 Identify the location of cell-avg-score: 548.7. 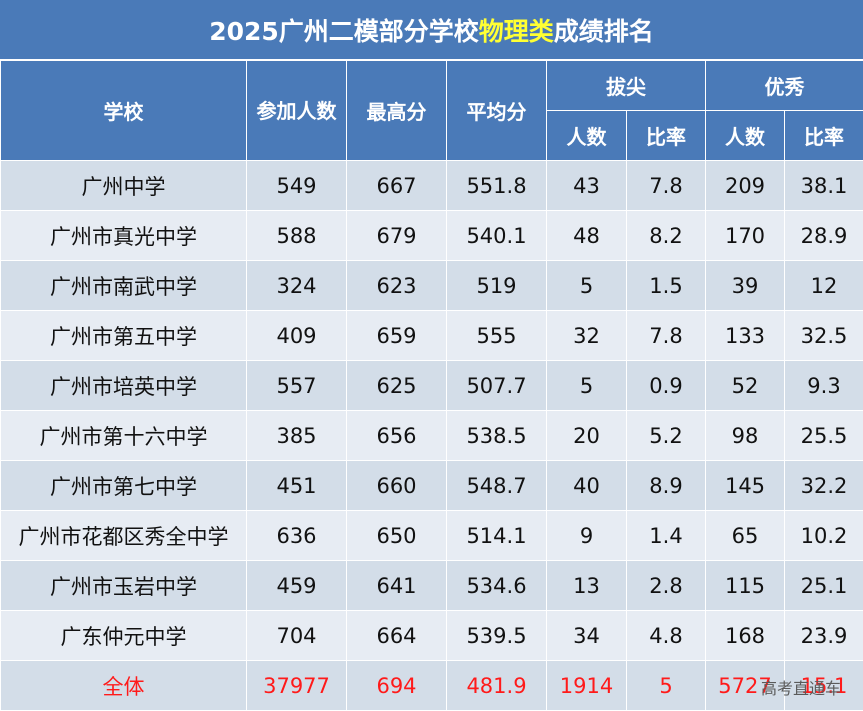
(496, 485).